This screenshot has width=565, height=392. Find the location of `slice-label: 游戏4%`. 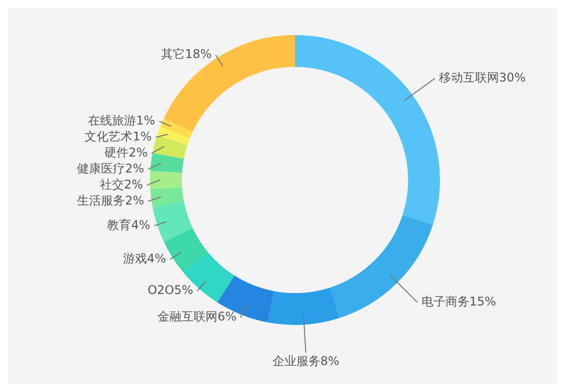

slice-label: 游戏4% is located at coordinates (144, 258).